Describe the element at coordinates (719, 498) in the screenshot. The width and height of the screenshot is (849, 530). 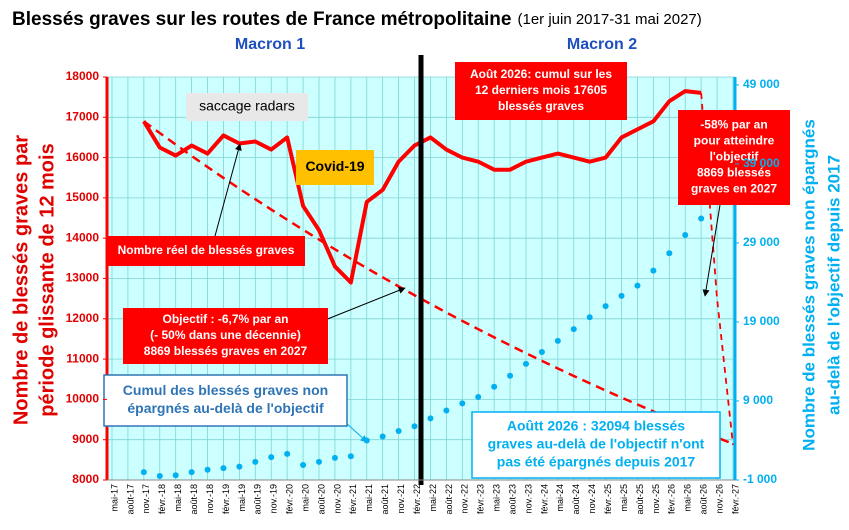
I see `x-tick-label: nov.-26` at that location.